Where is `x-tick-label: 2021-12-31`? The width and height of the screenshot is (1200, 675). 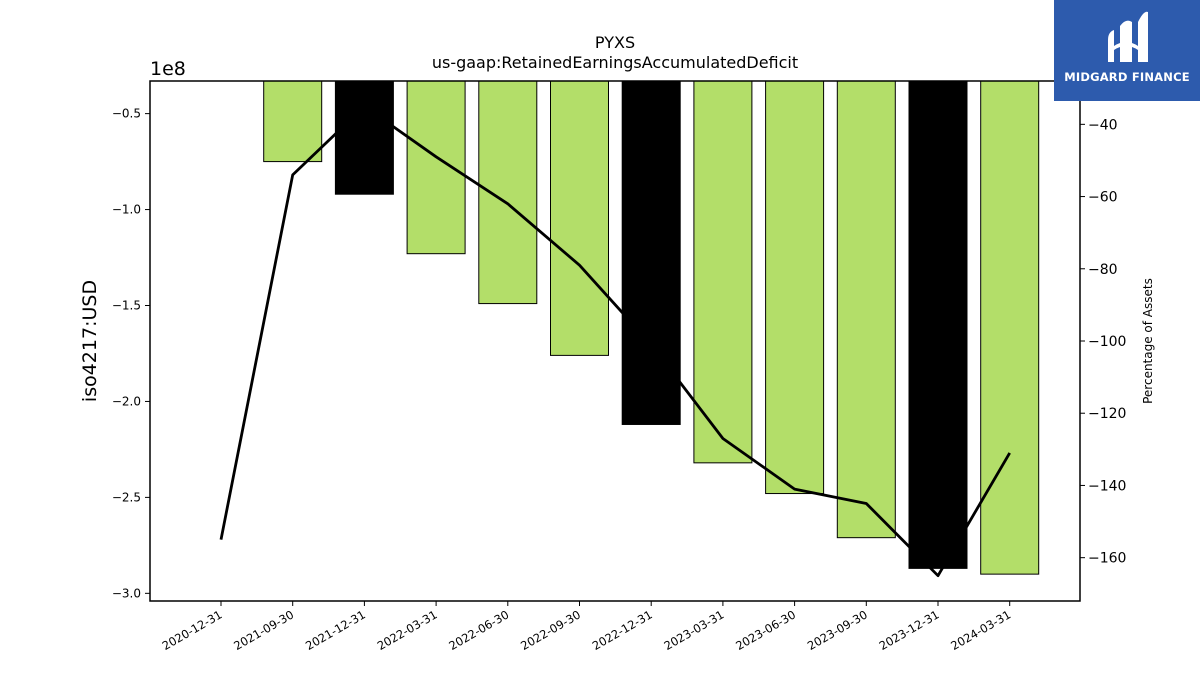 x-tick-label: 2021-12-31 is located at coordinates (335, 630).